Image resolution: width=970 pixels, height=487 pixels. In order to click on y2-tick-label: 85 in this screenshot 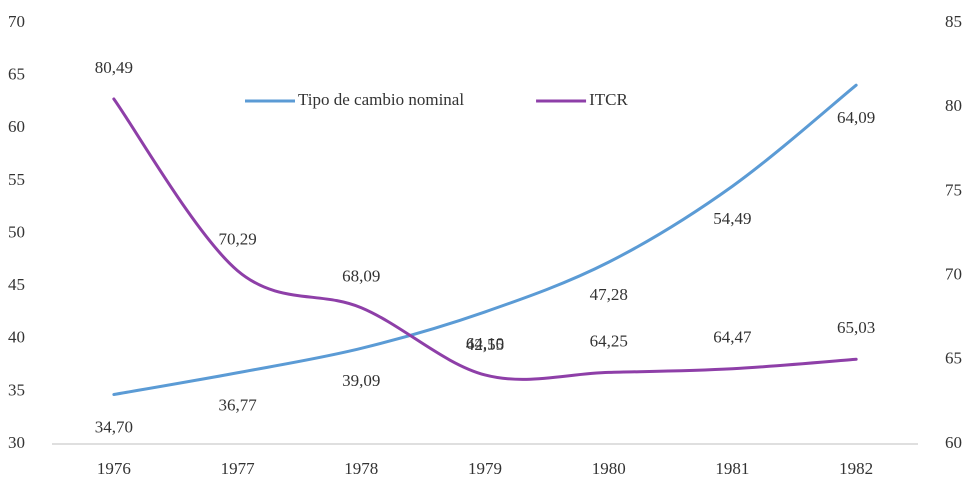, I will do `click(953, 21)`.